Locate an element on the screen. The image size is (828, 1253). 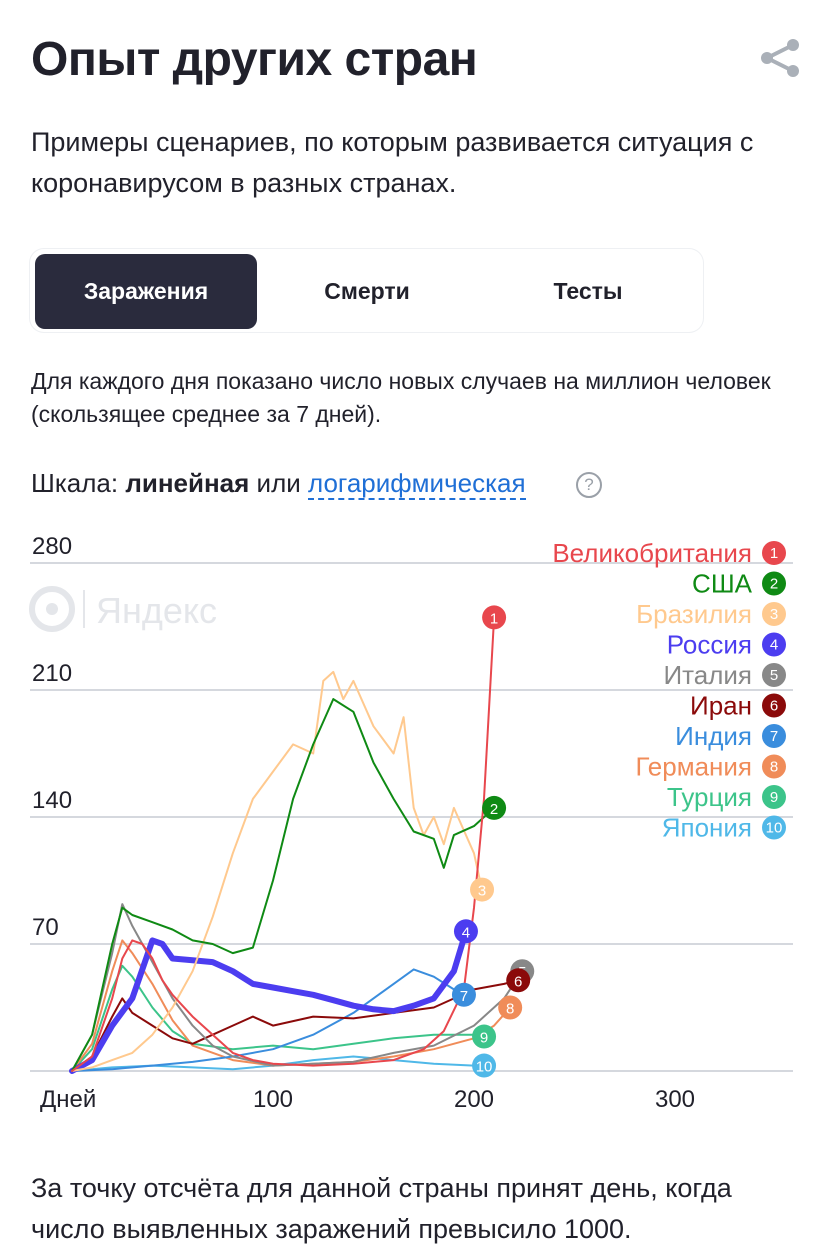
scale-prefix: Шкала: is located at coordinates (75, 483).